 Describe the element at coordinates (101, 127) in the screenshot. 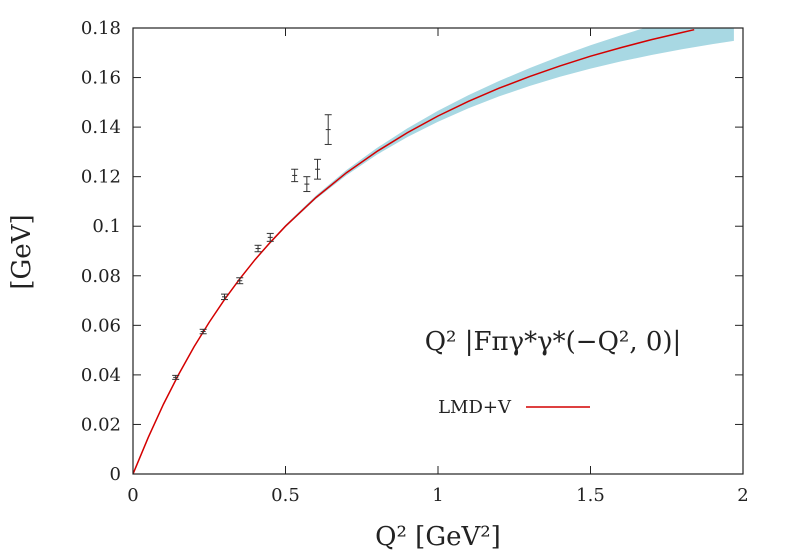

I see `y-tick-label: 0.14` at that location.